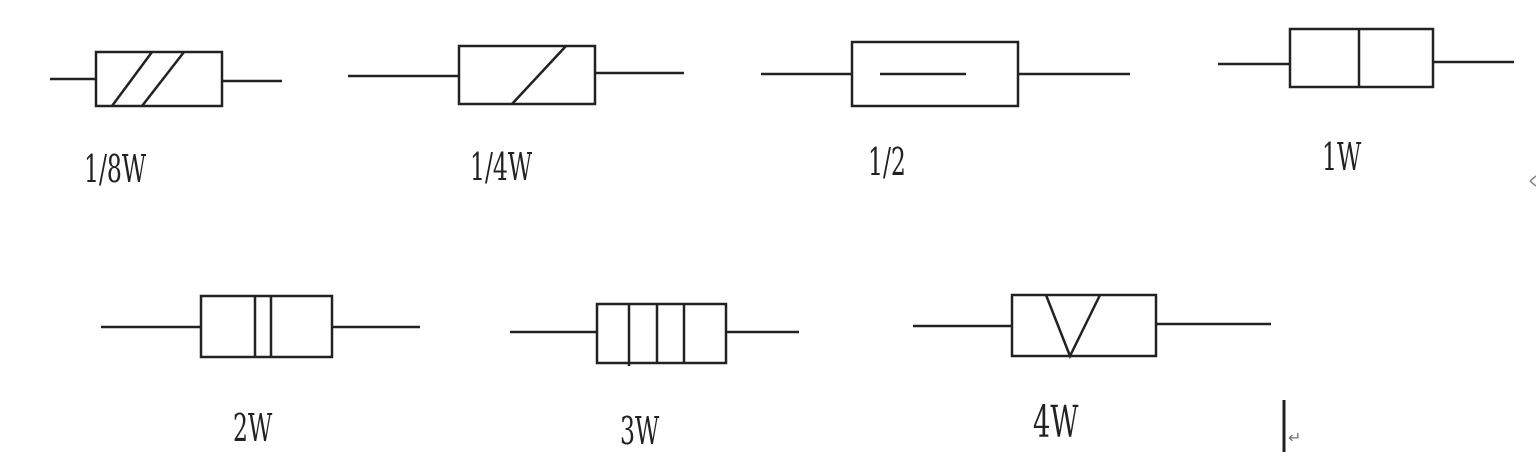 This screenshot has width=1536, height=459. I want to click on label-1-8w: 1/8W, so click(115, 169).